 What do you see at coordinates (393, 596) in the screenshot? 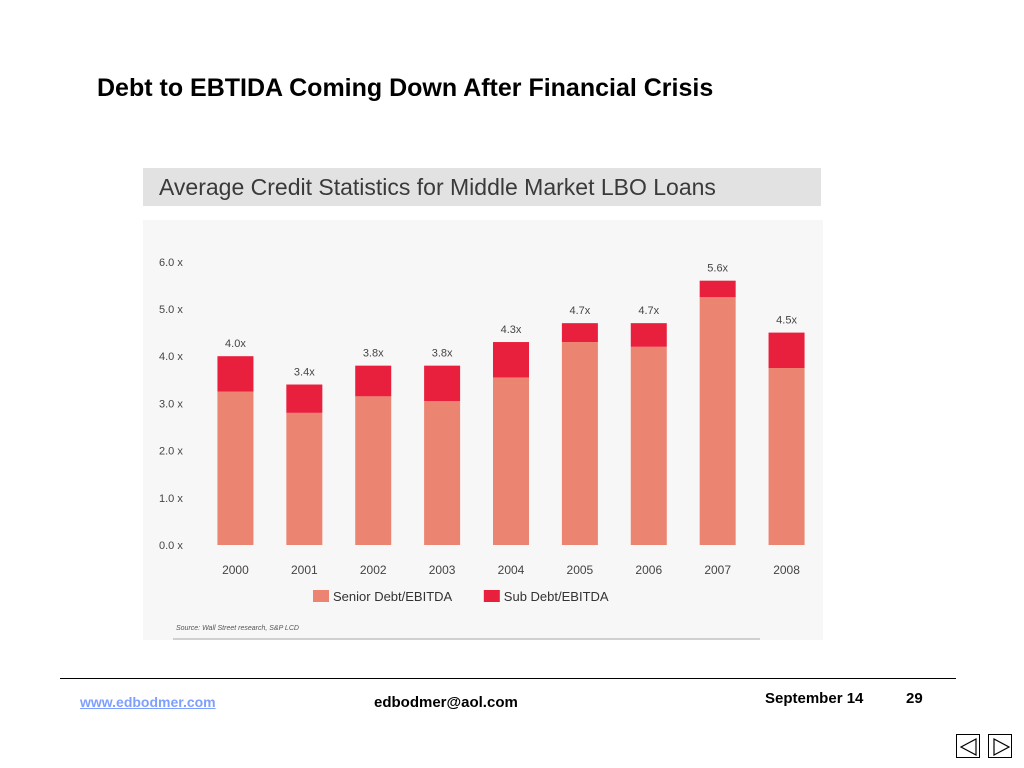
I see `legend-label: Senior Debt/EBITDA` at bounding box center [393, 596].